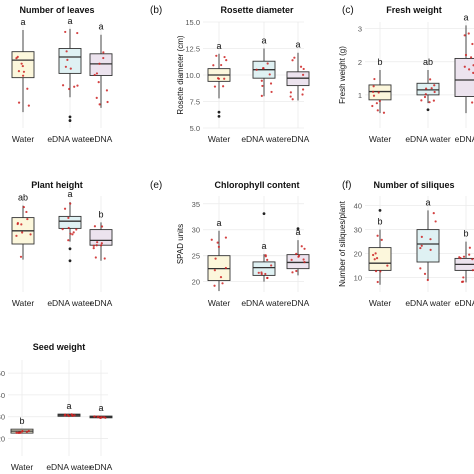 The image size is (474, 474). I want to click on significance-letter: b, so click(379, 222).